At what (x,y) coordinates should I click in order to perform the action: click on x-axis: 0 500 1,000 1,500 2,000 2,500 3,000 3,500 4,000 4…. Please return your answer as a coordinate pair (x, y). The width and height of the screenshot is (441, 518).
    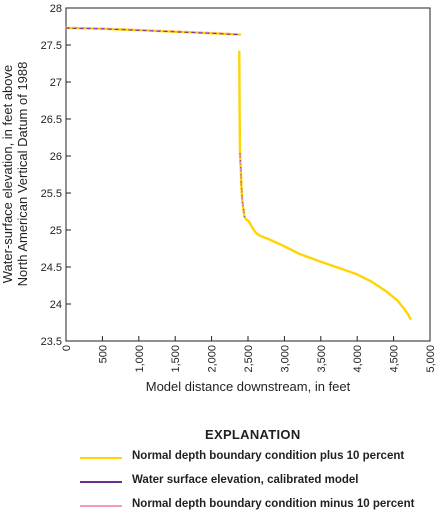
    Looking at the image, I should click on (249, 354).